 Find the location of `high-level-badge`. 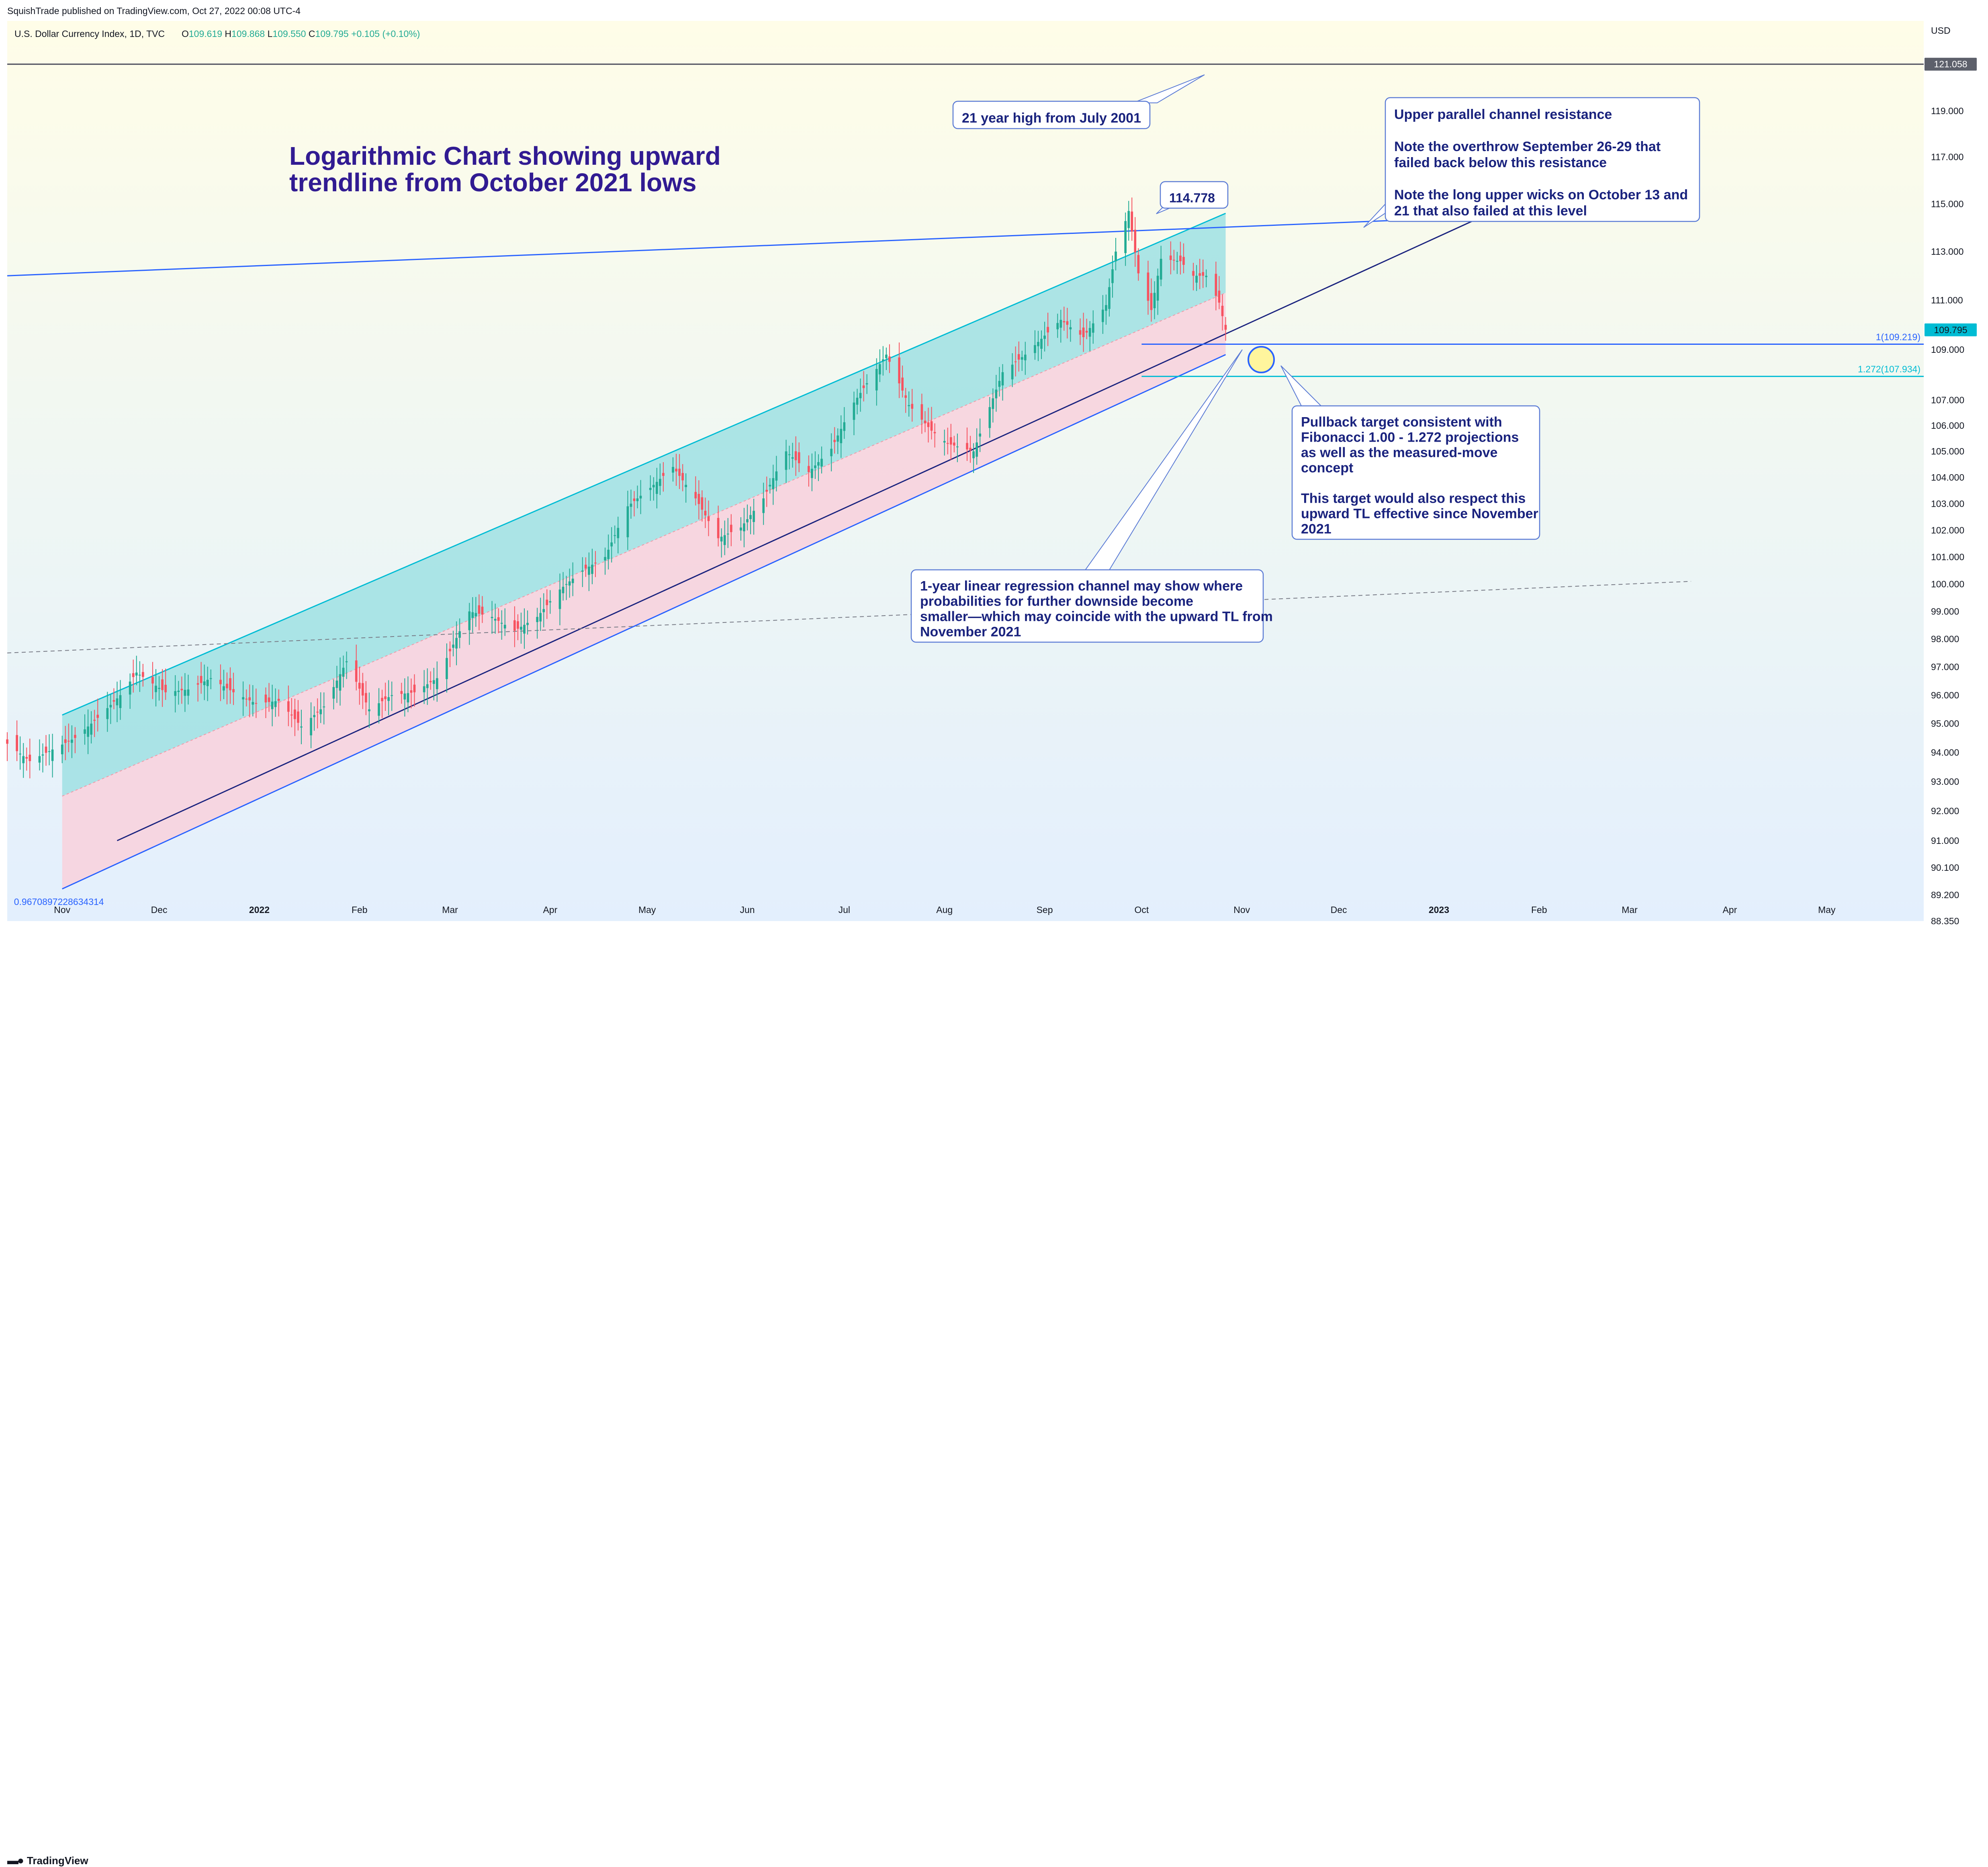

high-level-badge is located at coordinates (1951, 64).